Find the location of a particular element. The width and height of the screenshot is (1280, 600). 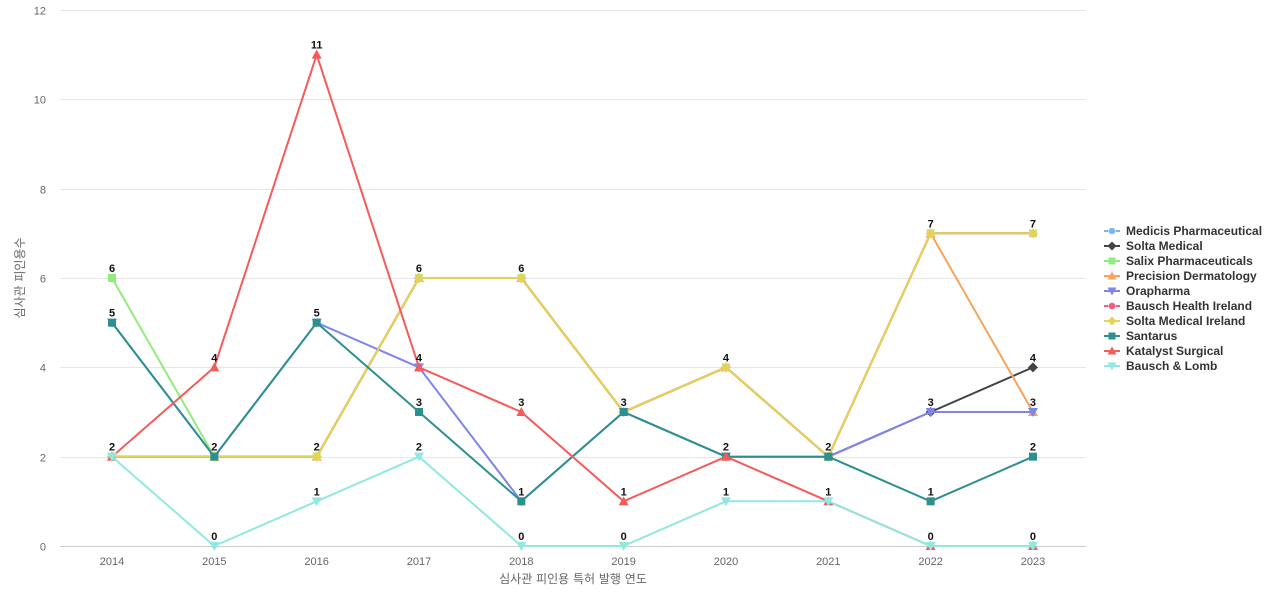

legend-item: Bausch Health Ireland is located at coordinates (1178, 306).